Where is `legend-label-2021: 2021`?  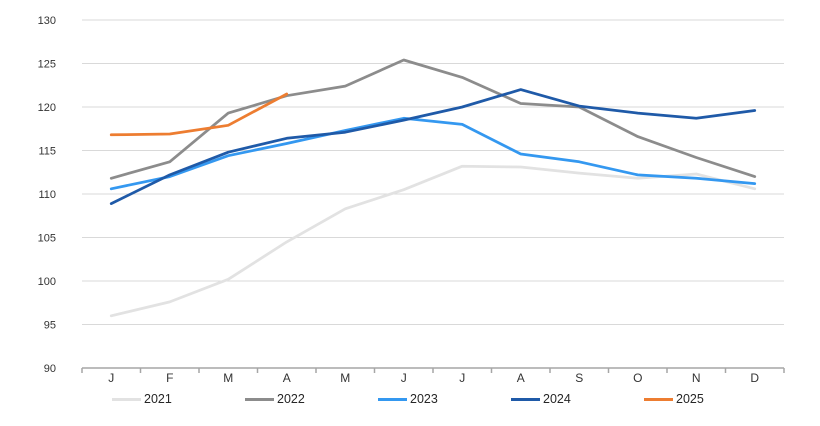
legend-label-2021: 2021 is located at coordinates (158, 399).